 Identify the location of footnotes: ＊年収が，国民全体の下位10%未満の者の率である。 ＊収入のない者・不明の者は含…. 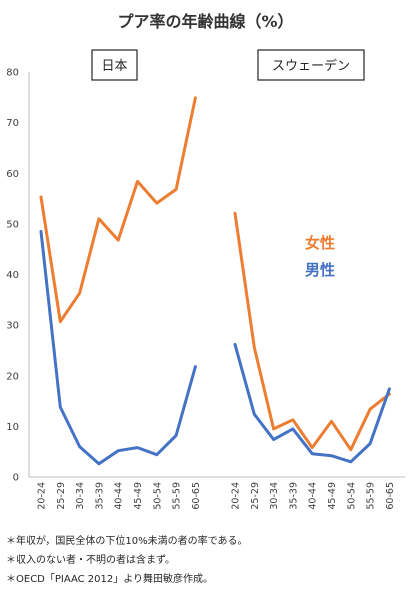
(206, 560).